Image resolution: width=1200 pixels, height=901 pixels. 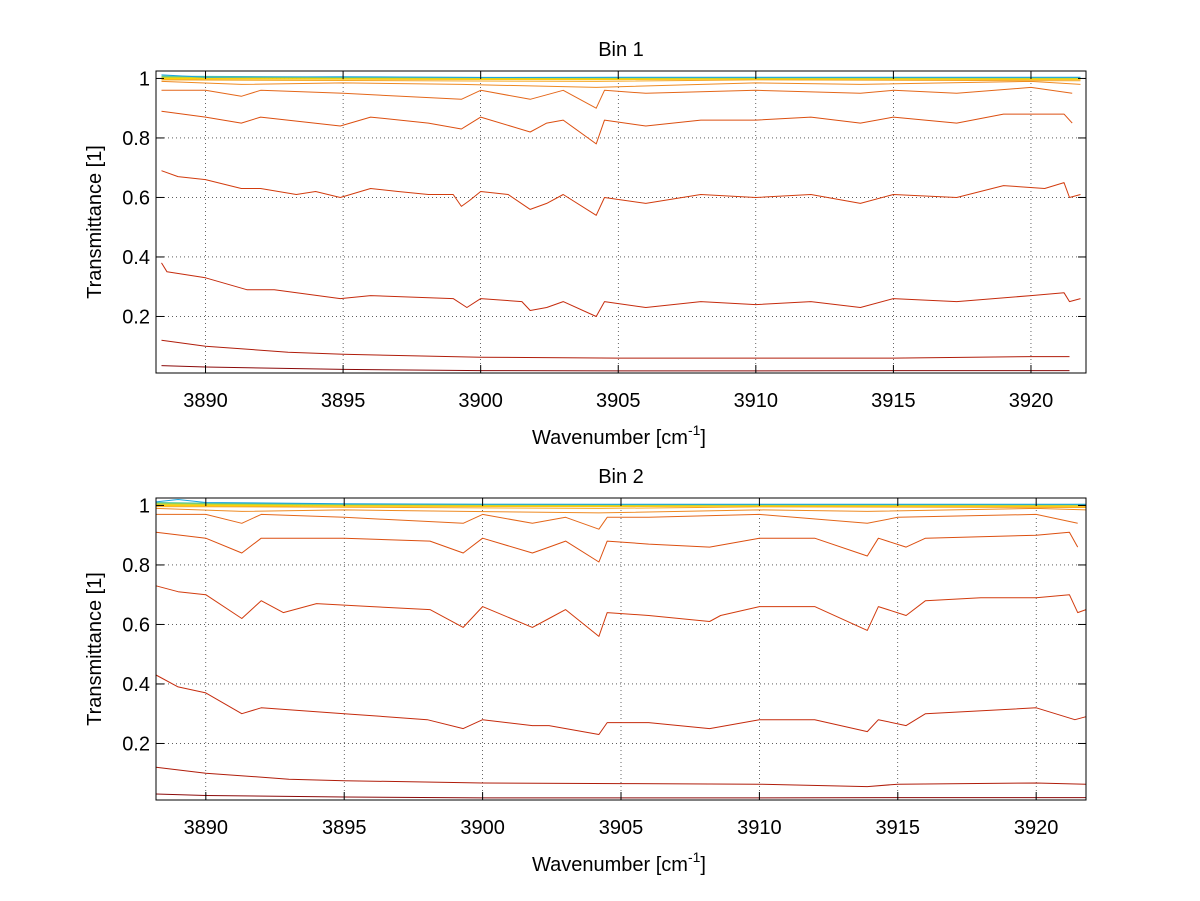 What do you see at coordinates (621, 50) in the screenshot?
I see `chart-title: Bin 1` at bounding box center [621, 50].